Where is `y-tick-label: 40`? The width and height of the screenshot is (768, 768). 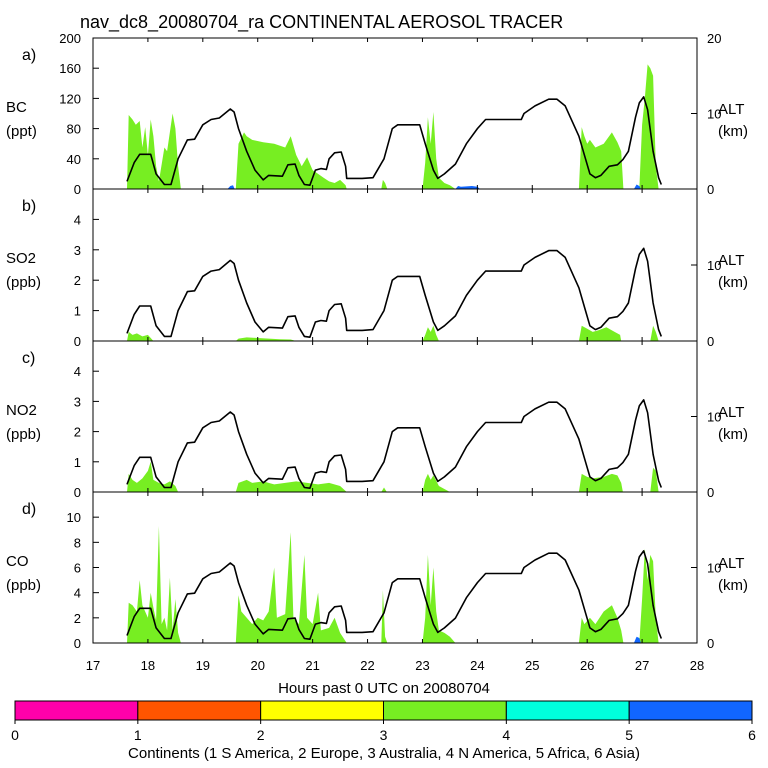
y-tick-label: 40 is located at coordinates (74, 159).